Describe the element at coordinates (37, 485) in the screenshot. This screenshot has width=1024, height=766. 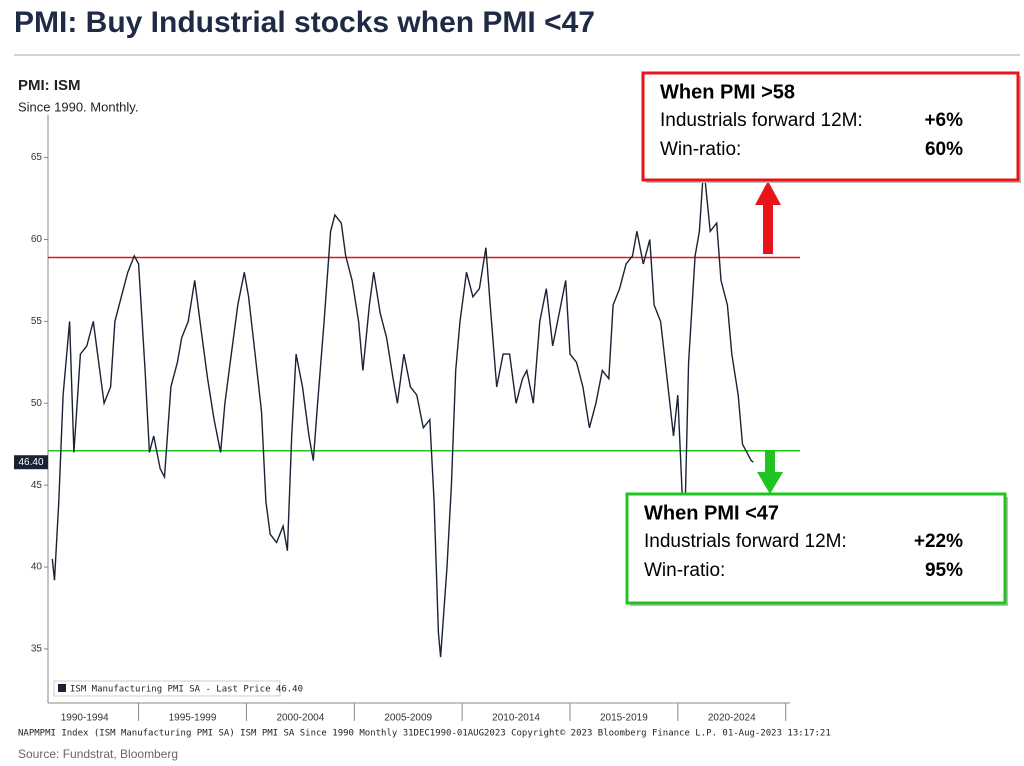
I see `y-tick-label: 45` at that location.